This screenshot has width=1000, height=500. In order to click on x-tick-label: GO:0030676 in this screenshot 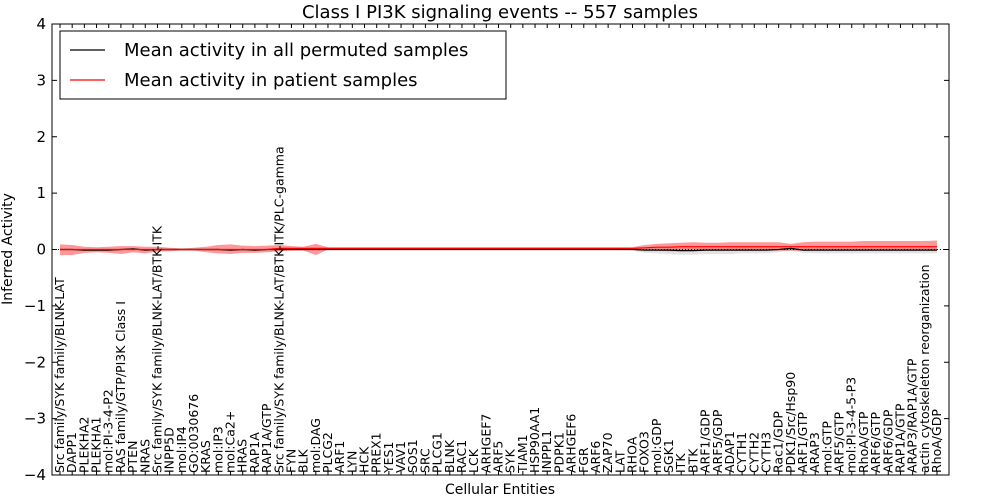, I will do `click(193, 433)`.